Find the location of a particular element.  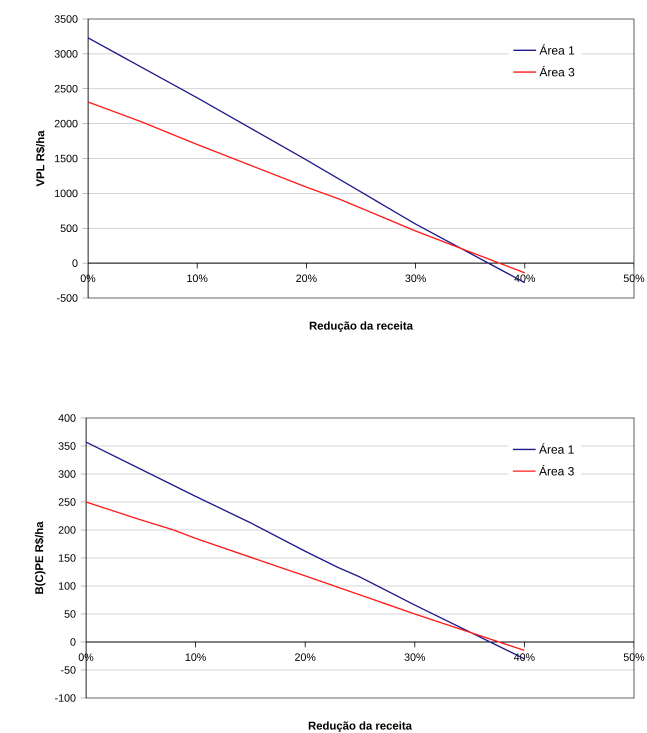

y-tick-label: 100 is located at coordinates (67, 586).